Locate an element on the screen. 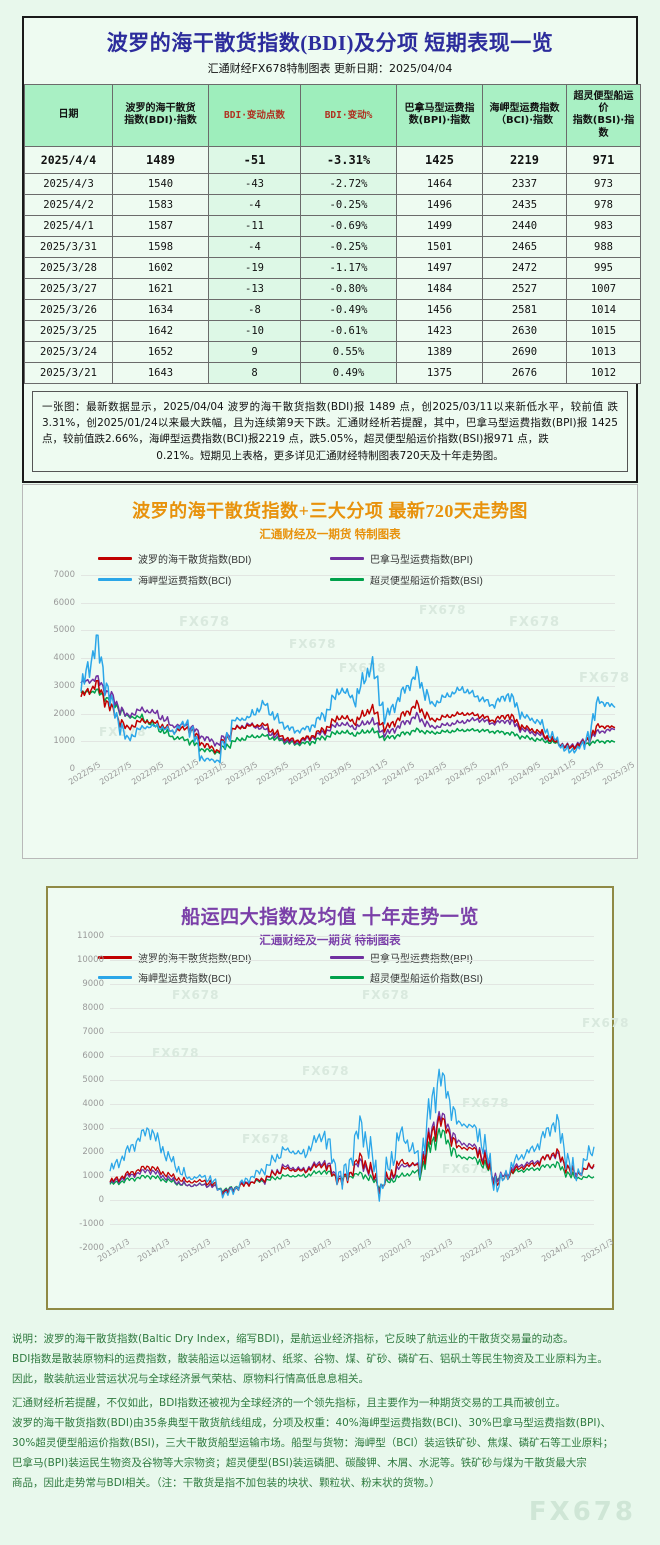 The height and width of the screenshot is (1545, 660). legend-item-bsi: 超灵便型船运价指数(BSI) is located at coordinates (446, 579).